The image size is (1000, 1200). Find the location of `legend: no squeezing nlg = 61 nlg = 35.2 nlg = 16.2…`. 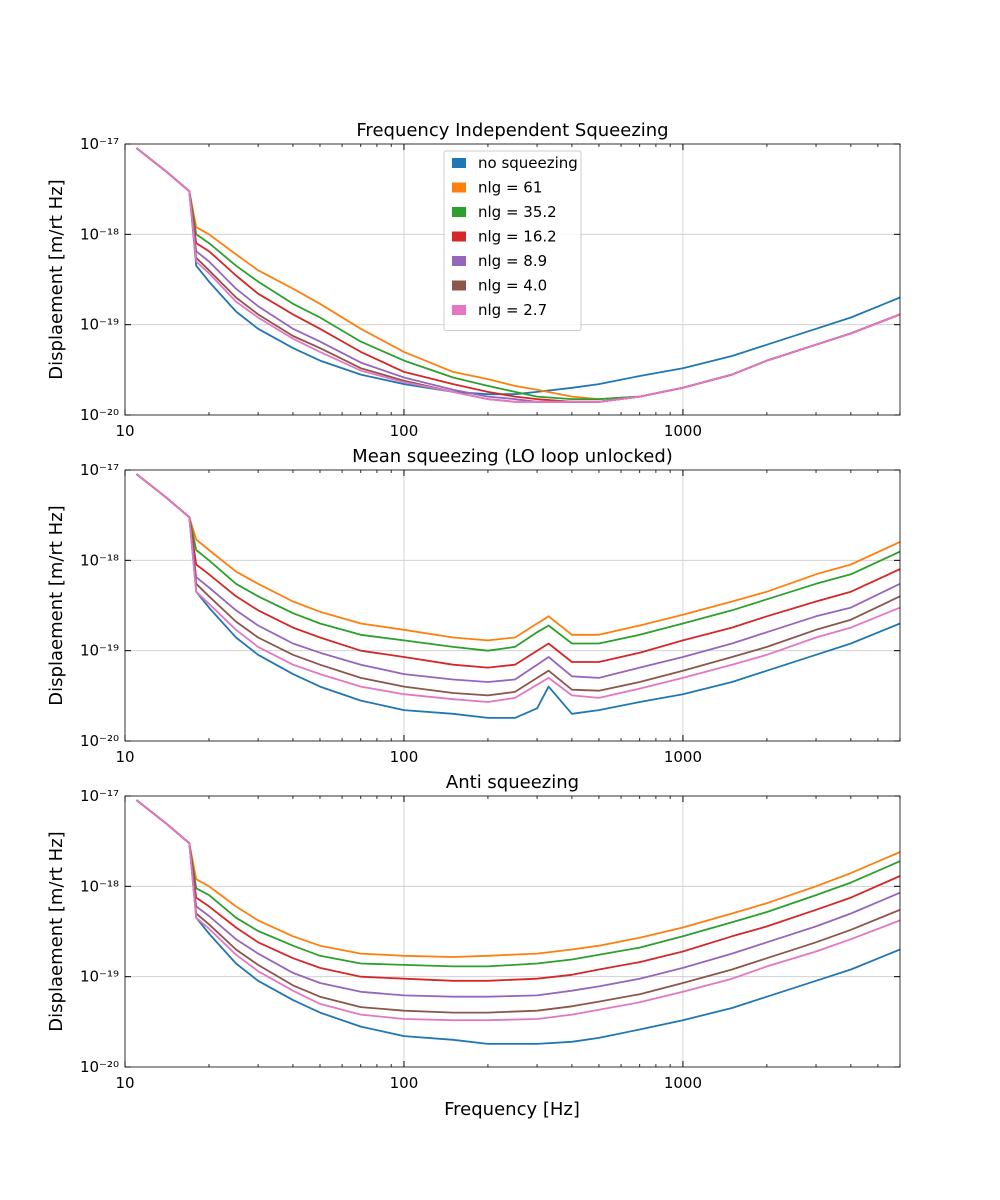

legend: no squeezing nlg = 61 nlg = 35.2 nlg = 16.2… is located at coordinates (512, 240).